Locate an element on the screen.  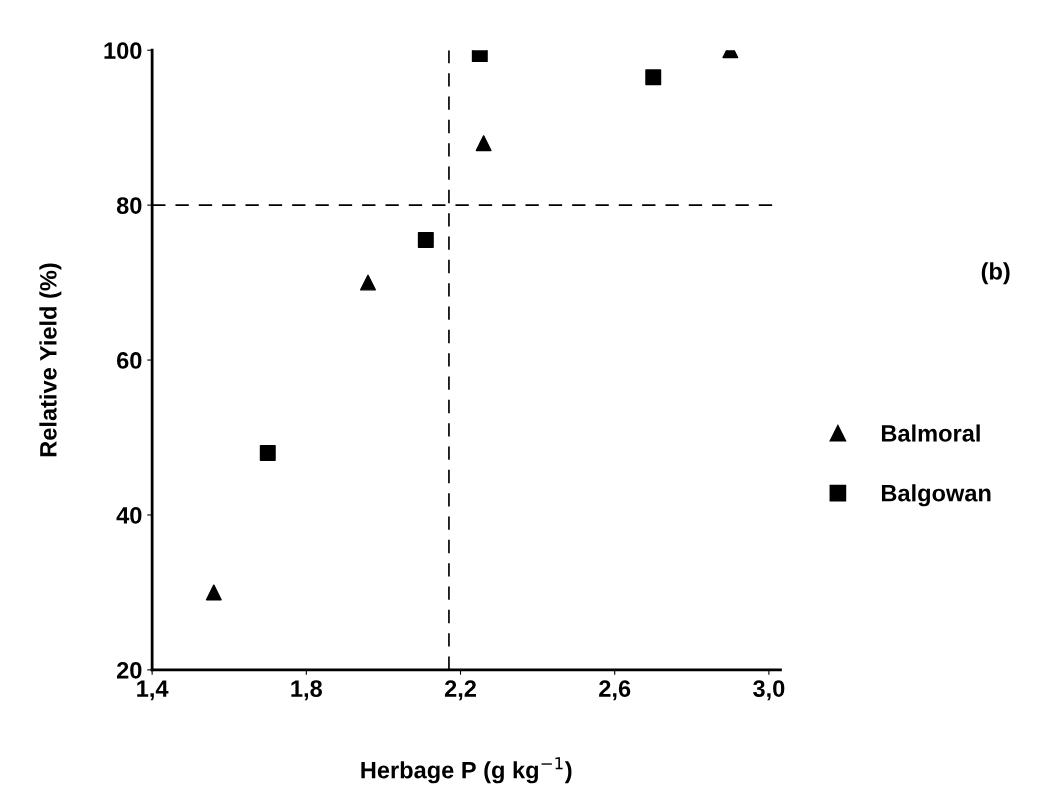
x-tick-label: 2,6 is located at coordinates (615, 690).